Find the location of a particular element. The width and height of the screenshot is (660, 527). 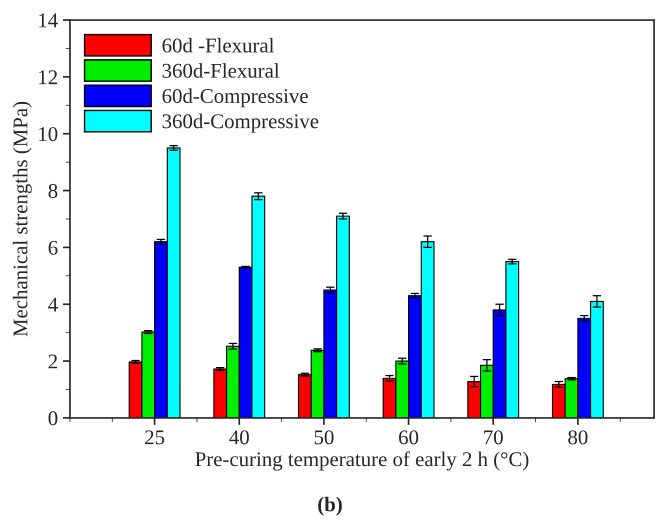

y-tick-label: 2 is located at coordinates (53, 361).